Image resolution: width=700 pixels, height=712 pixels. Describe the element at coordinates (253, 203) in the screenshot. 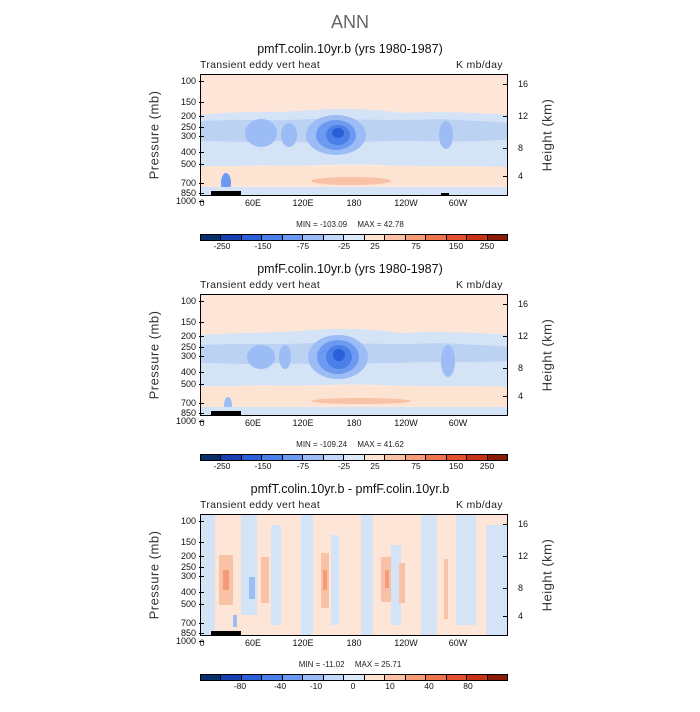

I see `xtick-label: 60E` at that location.